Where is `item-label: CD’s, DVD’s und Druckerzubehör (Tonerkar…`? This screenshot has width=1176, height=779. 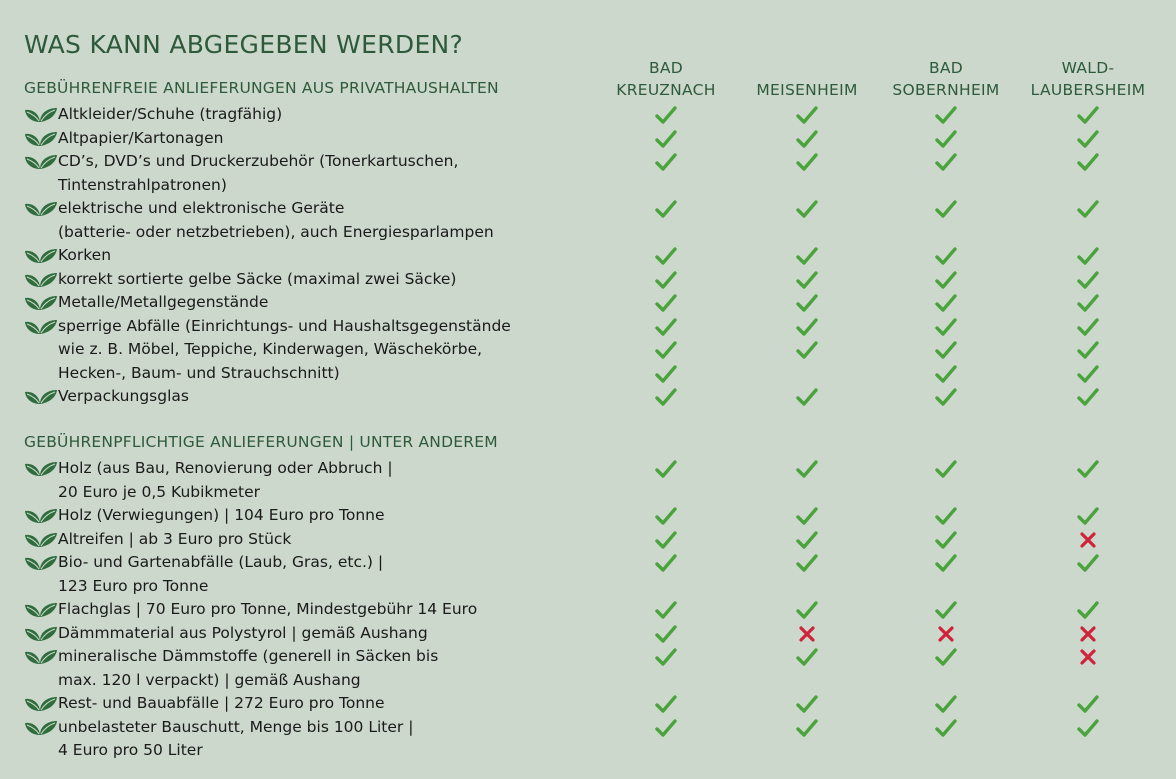 item-label: CD’s, DVD’s und Druckerzubehör (Tonerkar… is located at coordinates (258, 161).